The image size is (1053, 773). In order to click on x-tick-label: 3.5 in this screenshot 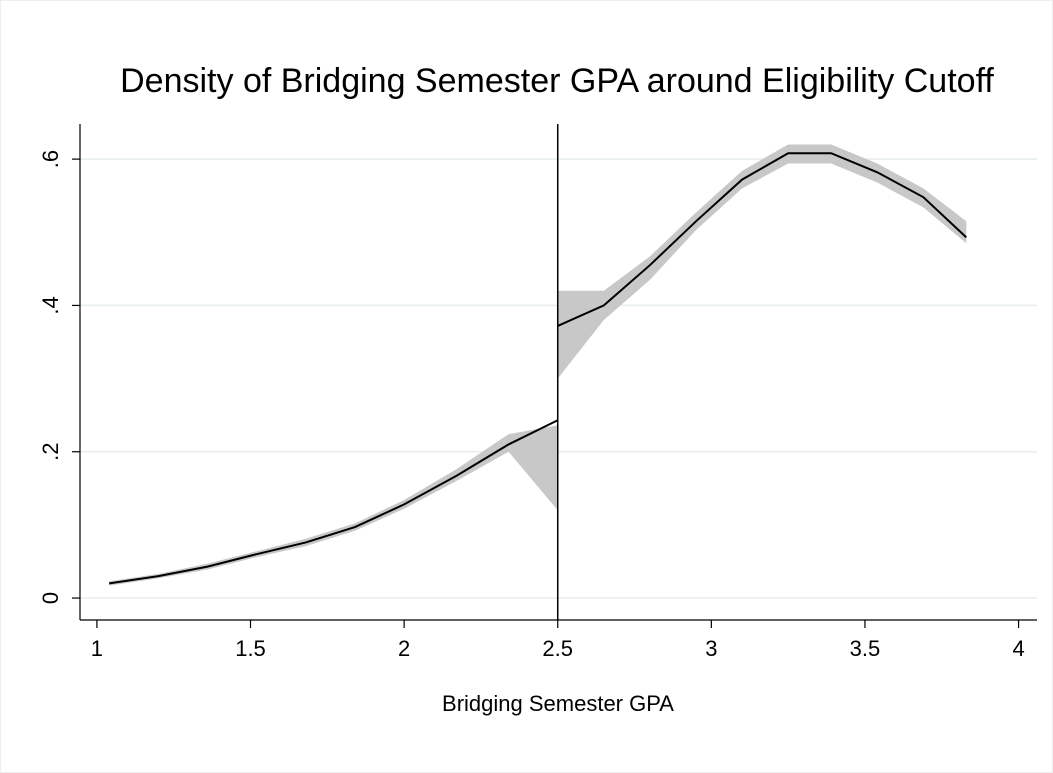, I will do `click(865, 648)`.